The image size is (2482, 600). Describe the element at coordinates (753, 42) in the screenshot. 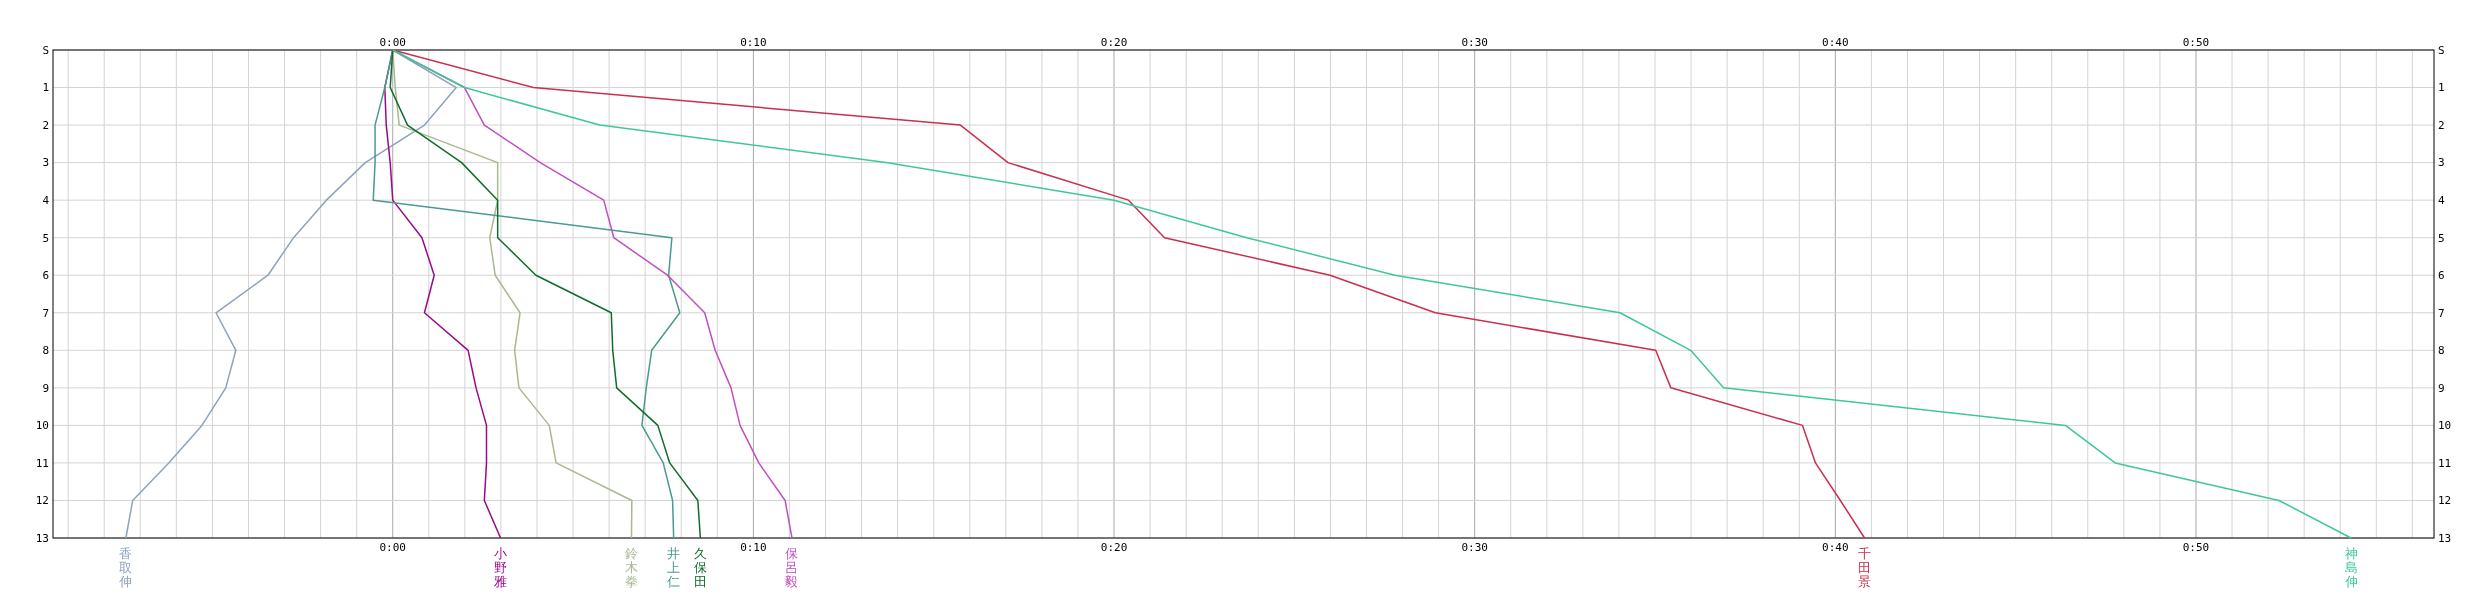

I see `x2-tick-label: 0:10` at that location.